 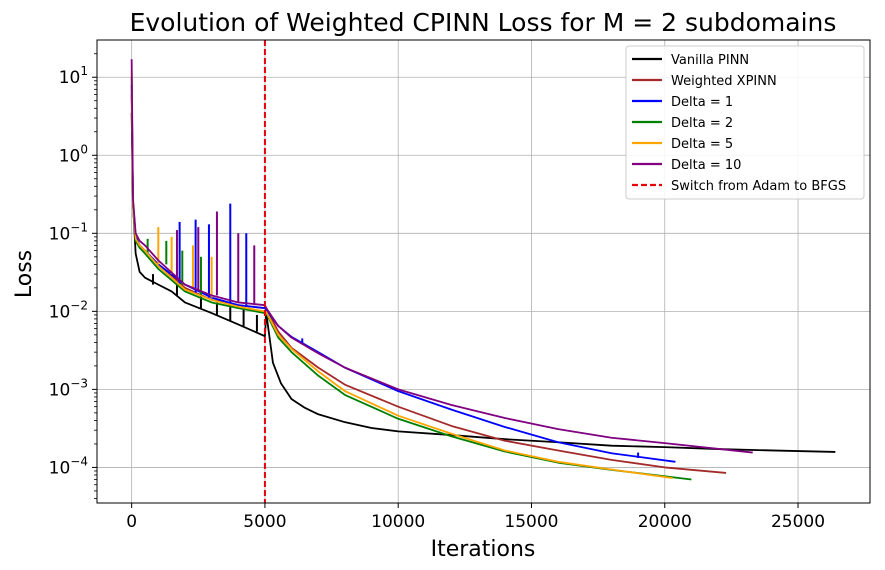 I want to click on y-tick-exponent: −4, so click(x=79, y=461).